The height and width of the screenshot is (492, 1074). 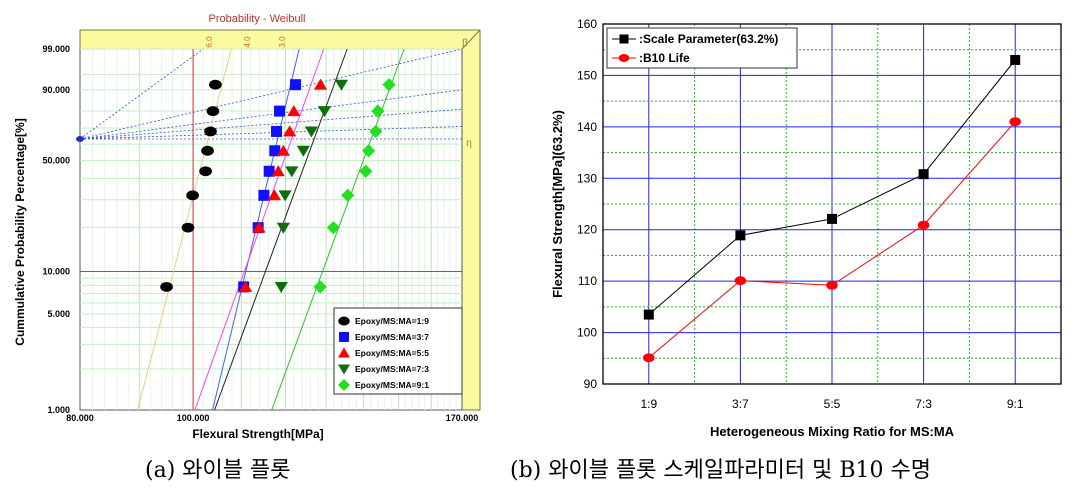 I want to click on y-tick-label: 140, so click(x=587, y=127).